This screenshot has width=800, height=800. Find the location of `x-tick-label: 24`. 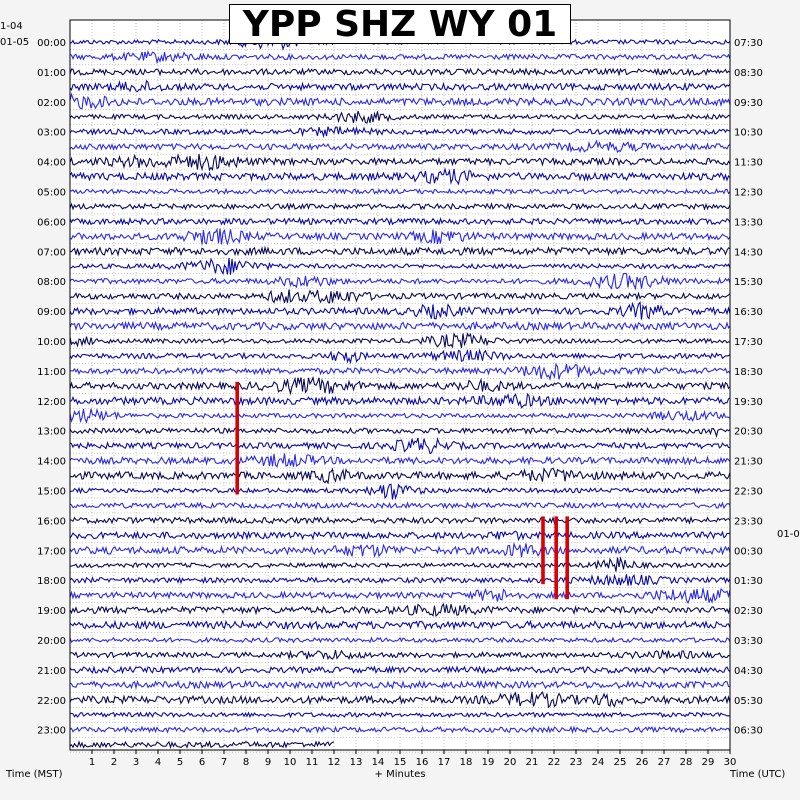

x-tick-label: 24 is located at coordinates (598, 762).